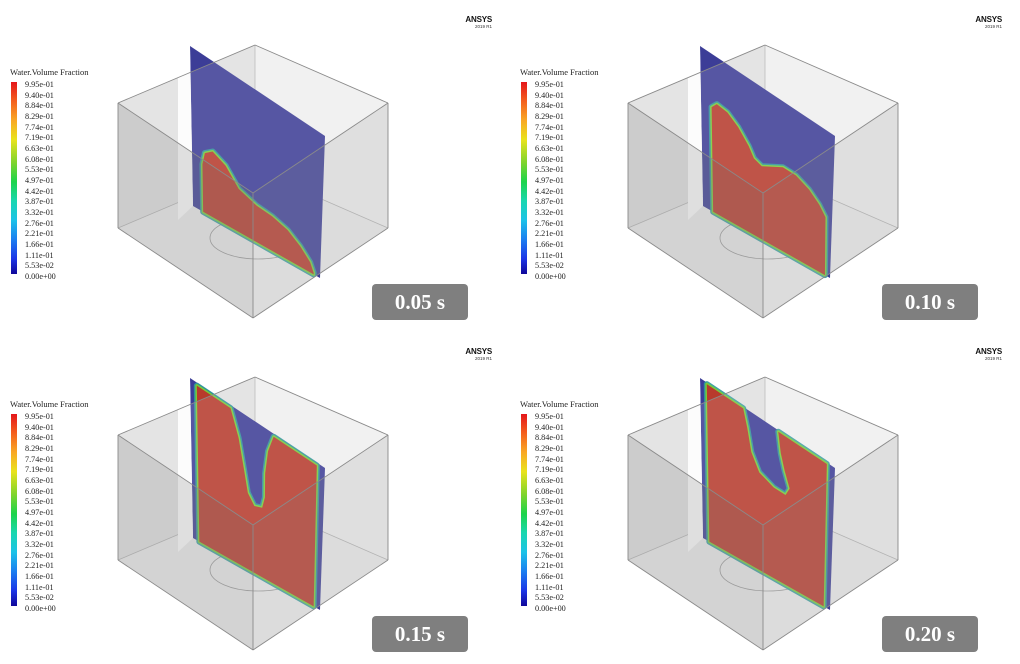  What do you see at coordinates (39, 555) in the screenshot?
I see `legend-tick-label: 2.76e-01` at bounding box center [39, 555].